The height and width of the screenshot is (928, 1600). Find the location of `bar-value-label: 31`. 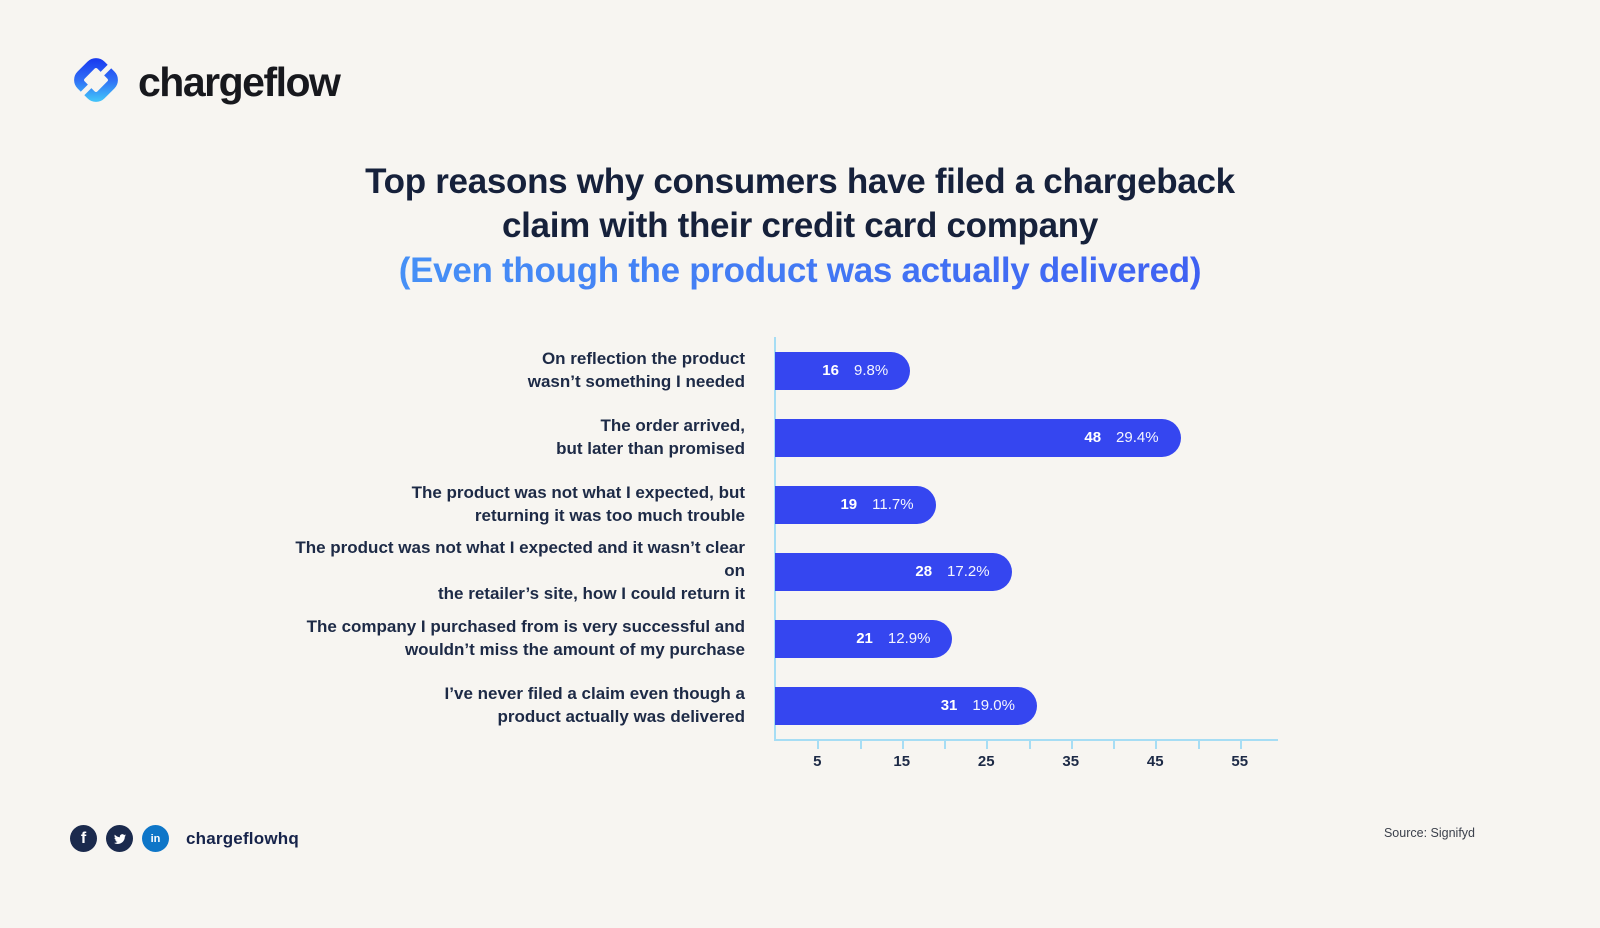

bar-value-label: 31 is located at coordinates (949, 705).